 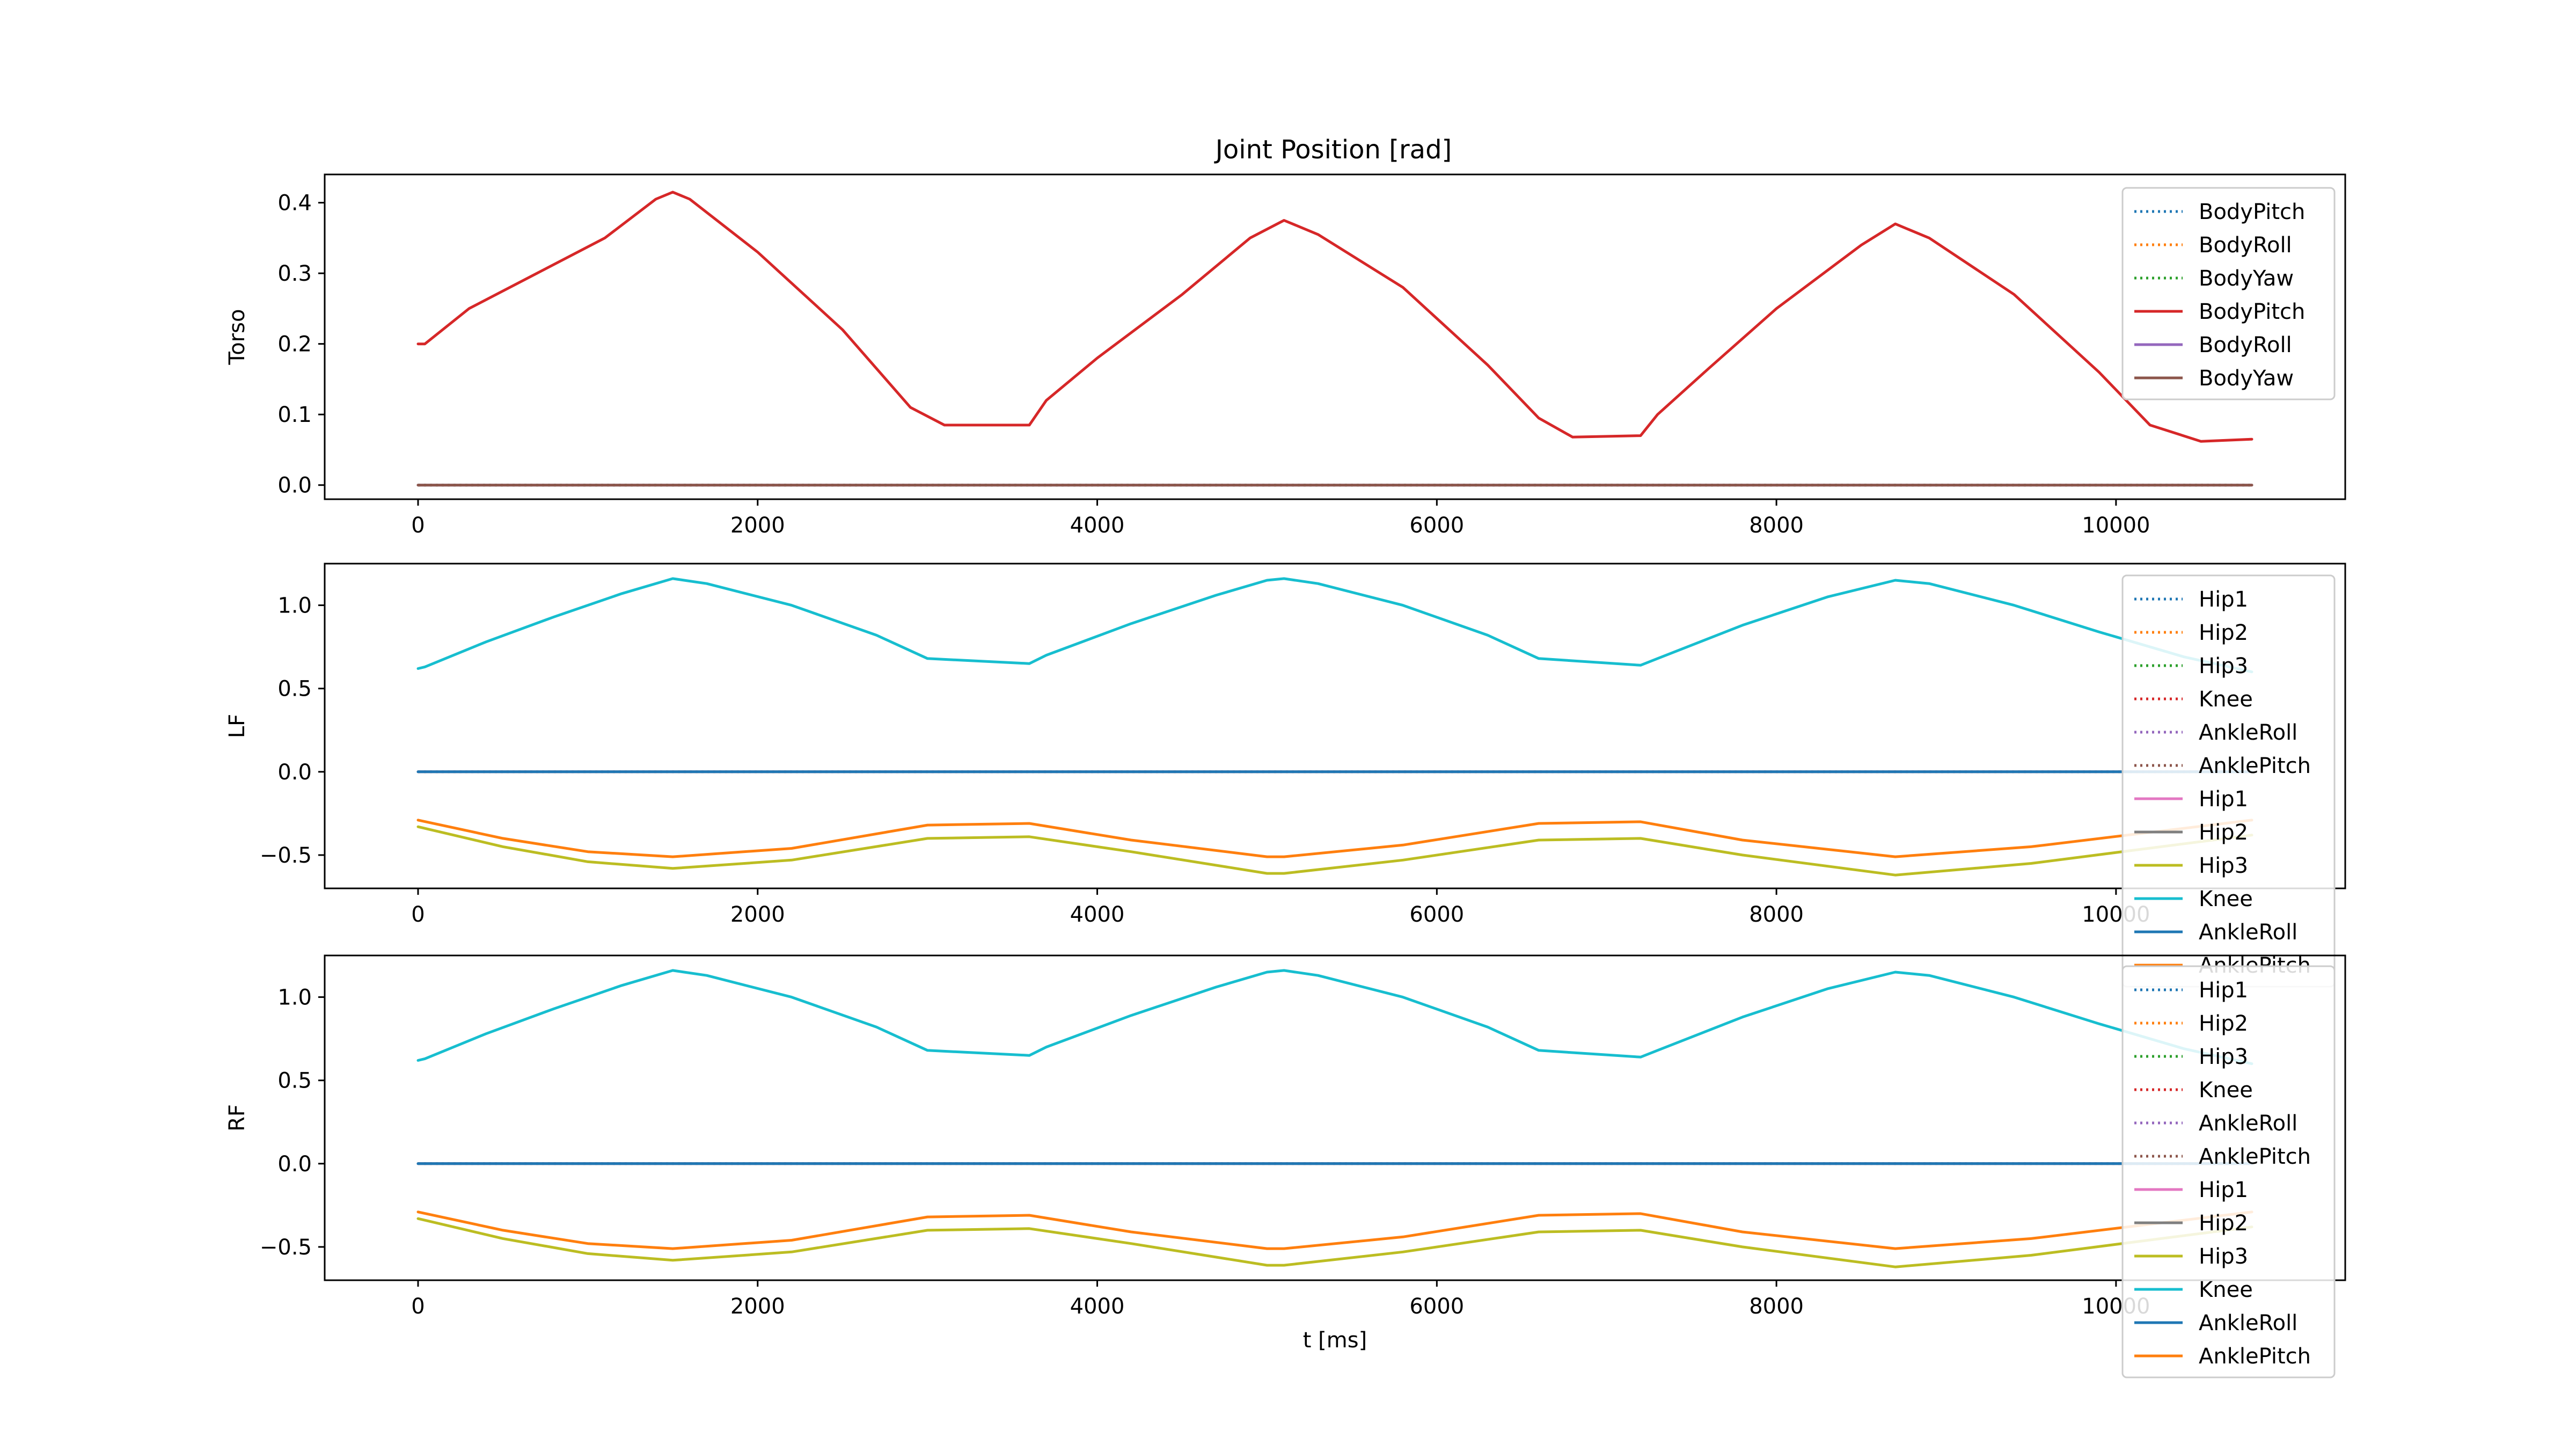 I want to click on figure-title: Joint Position [rad], so click(x=1333, y=150).